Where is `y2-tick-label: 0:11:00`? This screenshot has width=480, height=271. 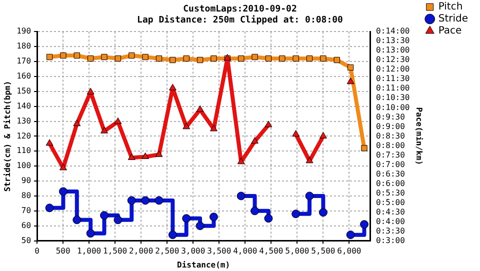
y2-tick-label: 0:11:00 is located at coordinates (393, 88).